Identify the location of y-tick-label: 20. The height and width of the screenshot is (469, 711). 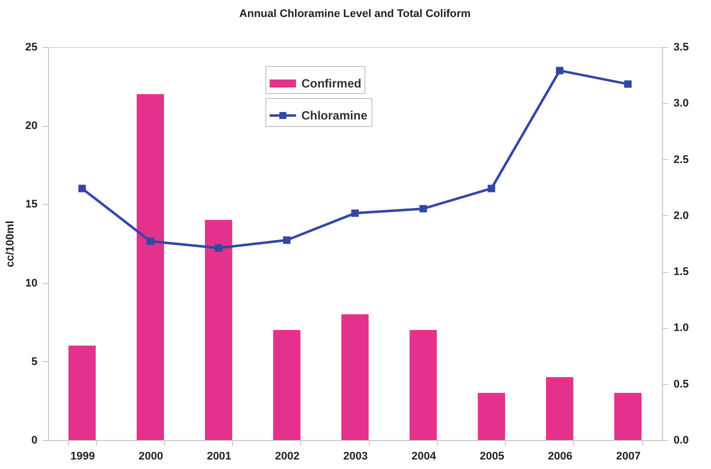
(31, 126).